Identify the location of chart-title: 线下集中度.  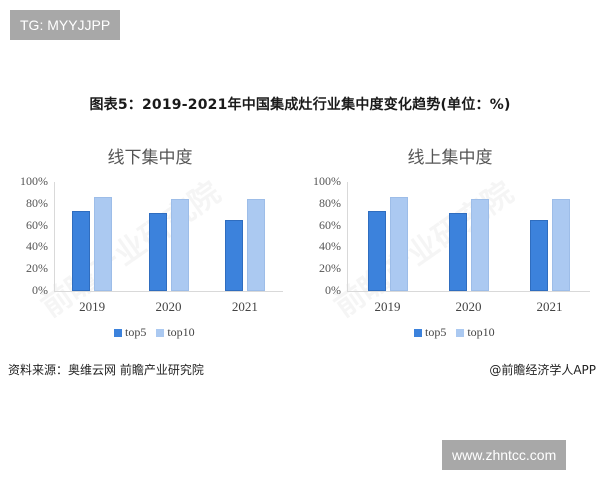
(150, 158).